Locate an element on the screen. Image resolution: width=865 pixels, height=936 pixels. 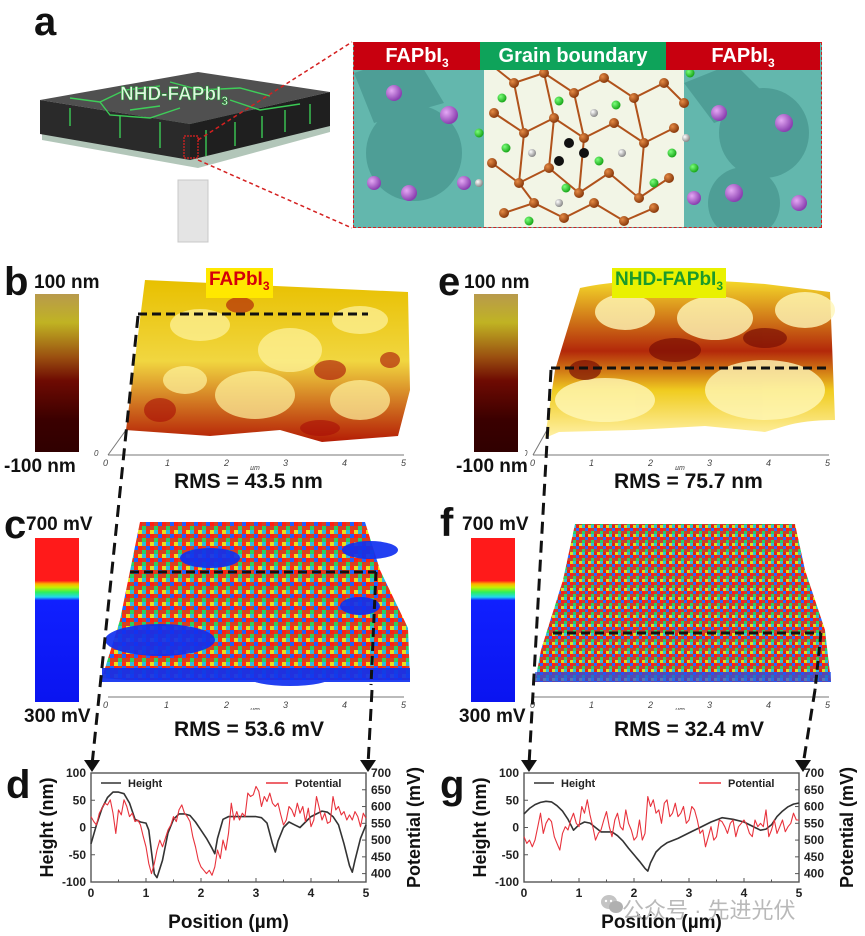
afm-height-map-e: 0 1 2 3 4 5 µm 0 is located at coordinates (680, 374).